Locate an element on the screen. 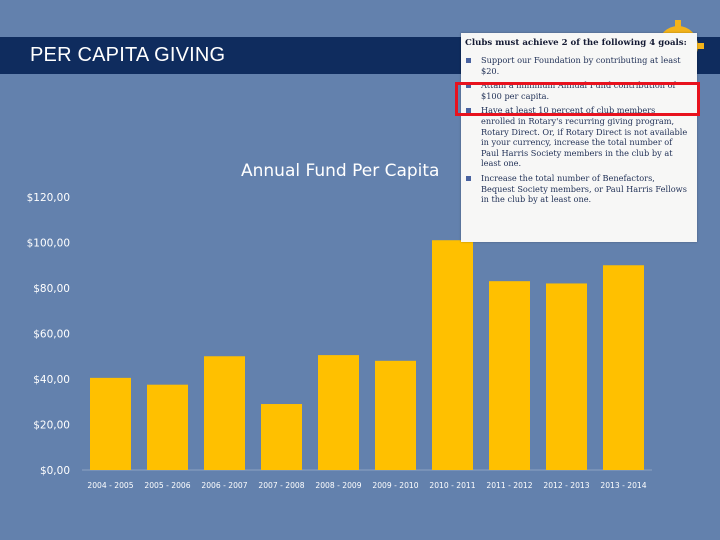 This screenshot has width=720, height=540. x-tick-label: 2004 - 2005 is located at coordinates (110, 485).